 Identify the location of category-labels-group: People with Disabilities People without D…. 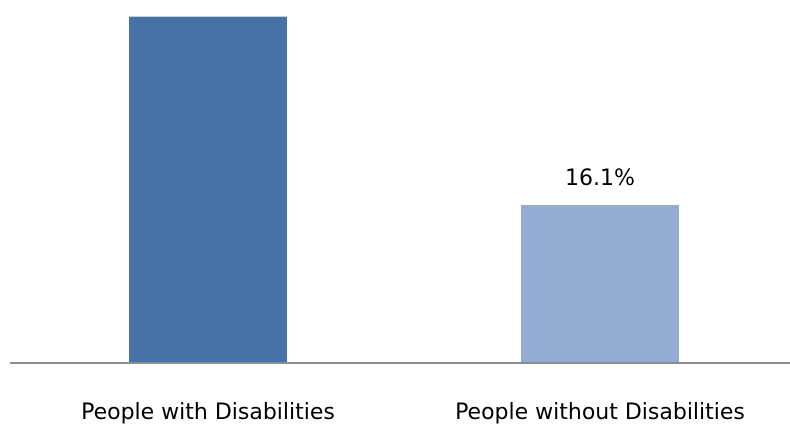
(413, 412).